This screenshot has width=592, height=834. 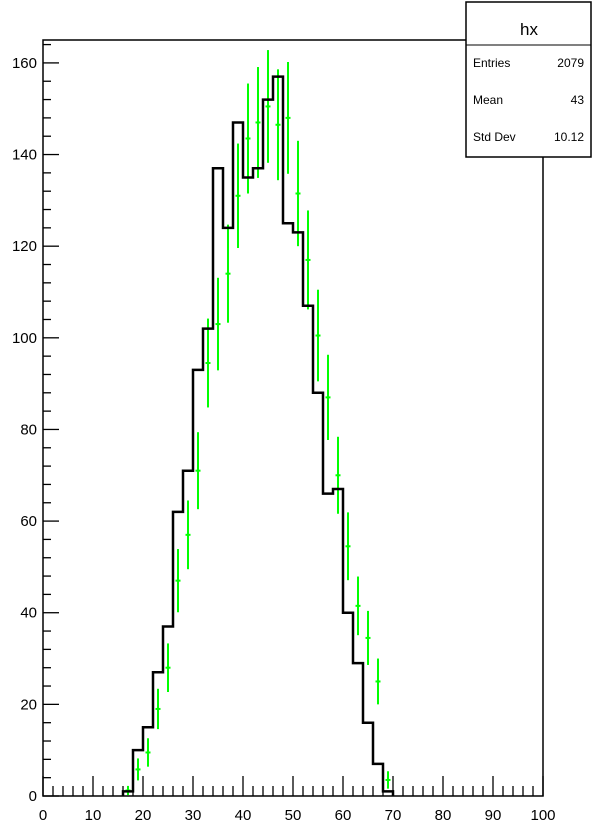 I want to click on y-tick-label: 100, so click(x=24, y=338).